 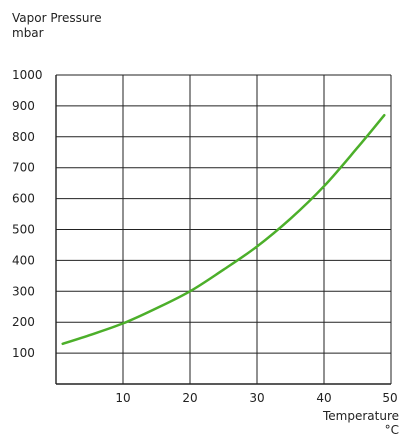 What do you see at coordinates (392, 428) in the screenshot?
I see `x-axis-unit: °C` at bounding box center [392, 428].